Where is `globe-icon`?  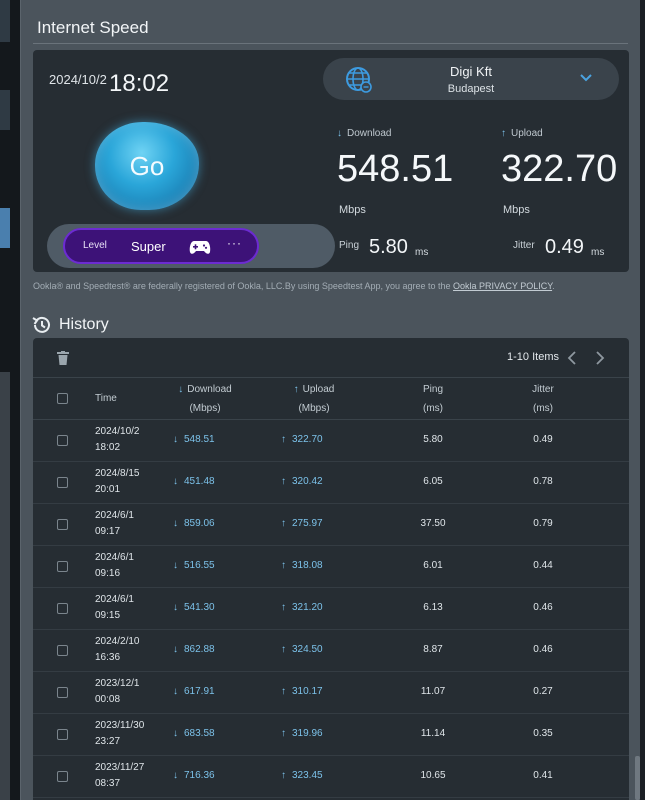
globe-icon is located at coordinates (359, 80).